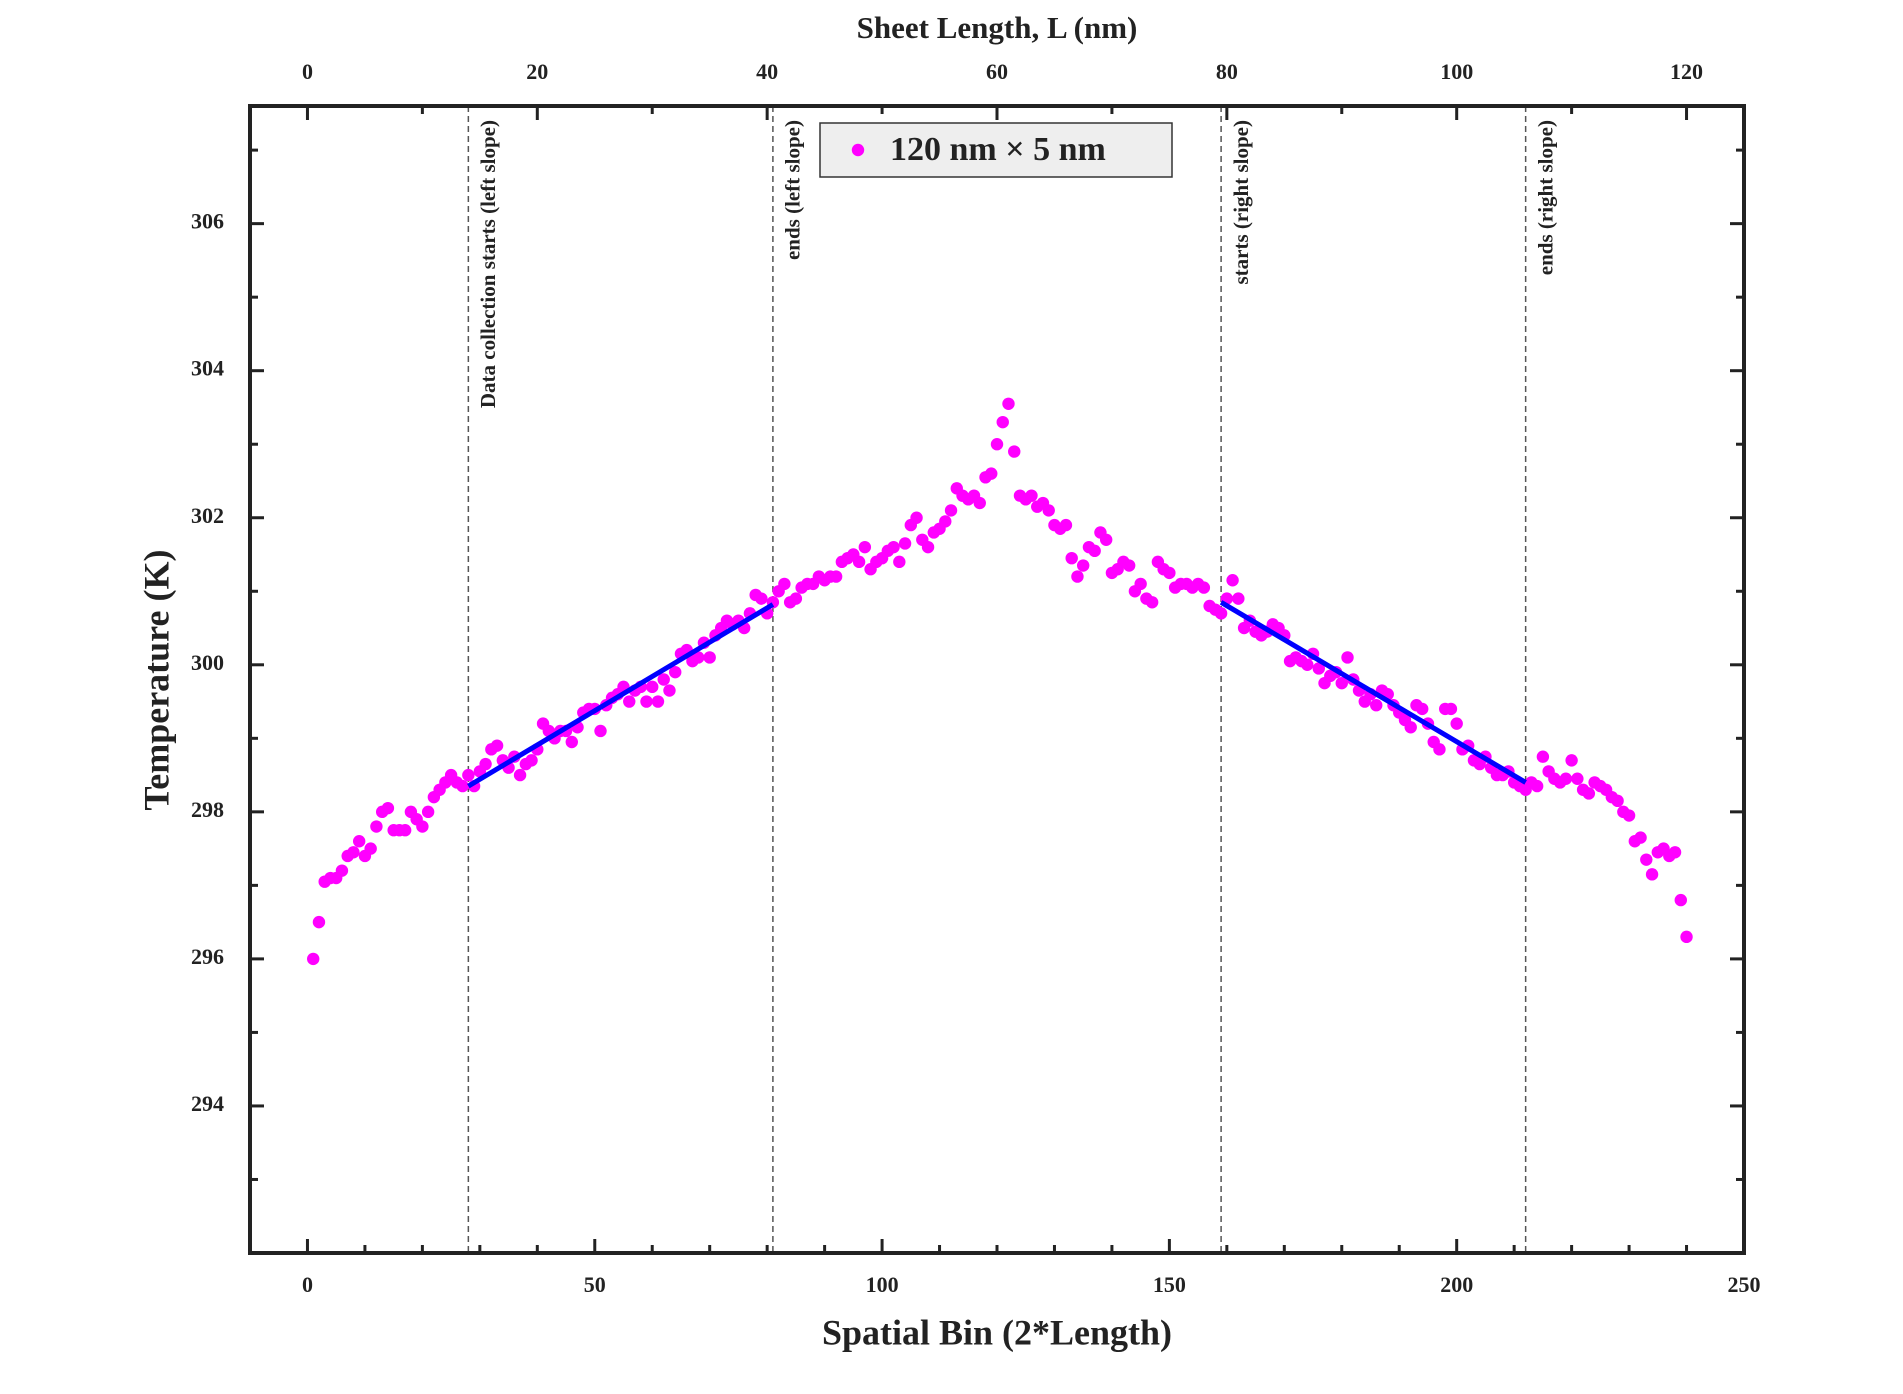 The image size is (1903, 1394). I want to click on x2-tick-label: 20, so click(537, 71).